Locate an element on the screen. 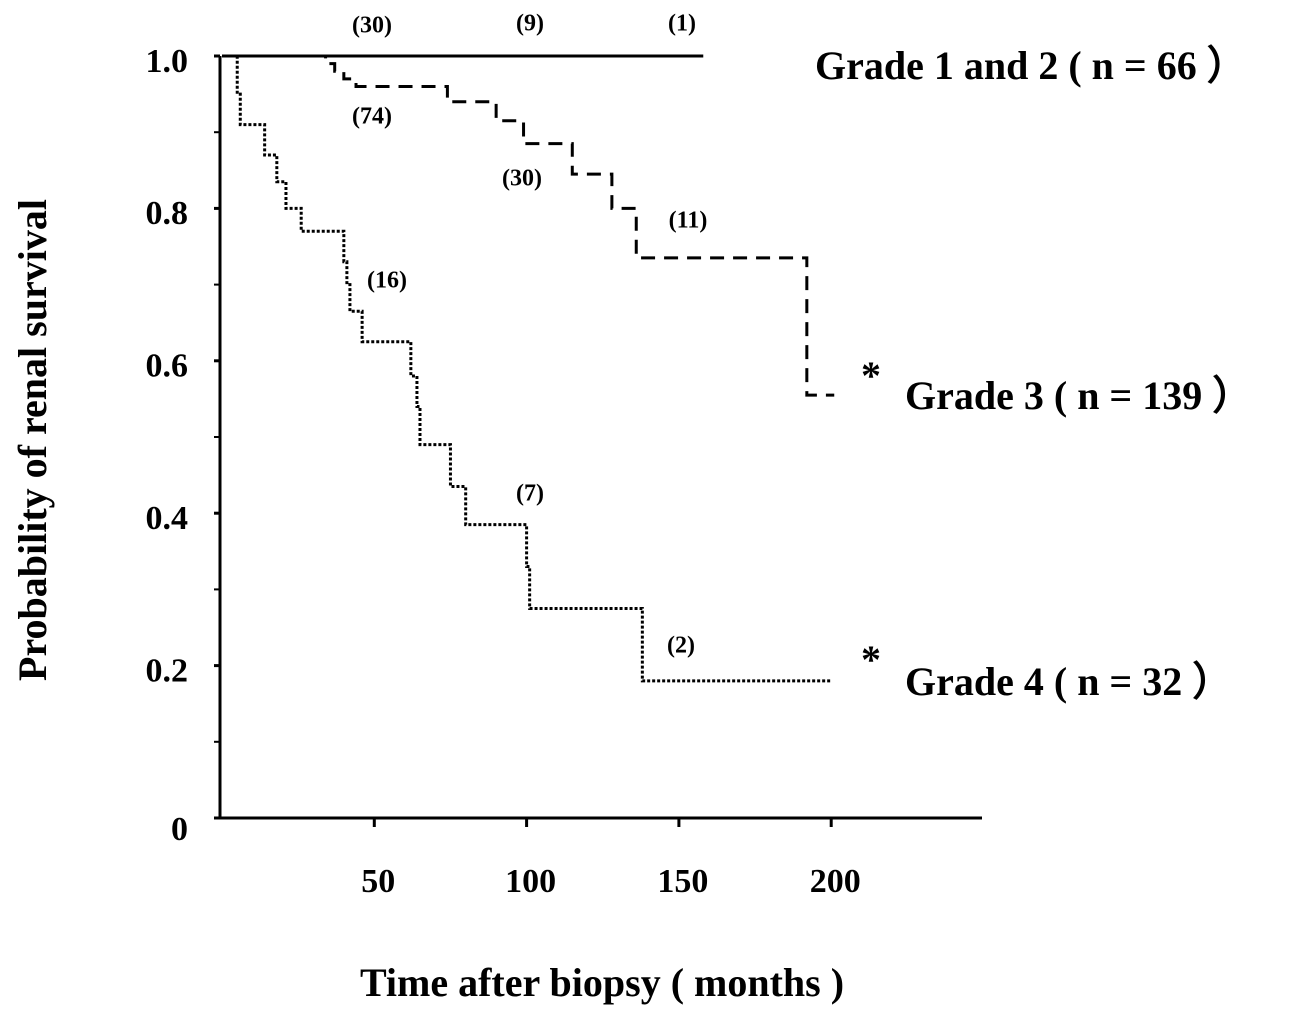 This screenshot has height=1014, width=1305. x-tick-label: 200 is located at coordinates (835, 881).